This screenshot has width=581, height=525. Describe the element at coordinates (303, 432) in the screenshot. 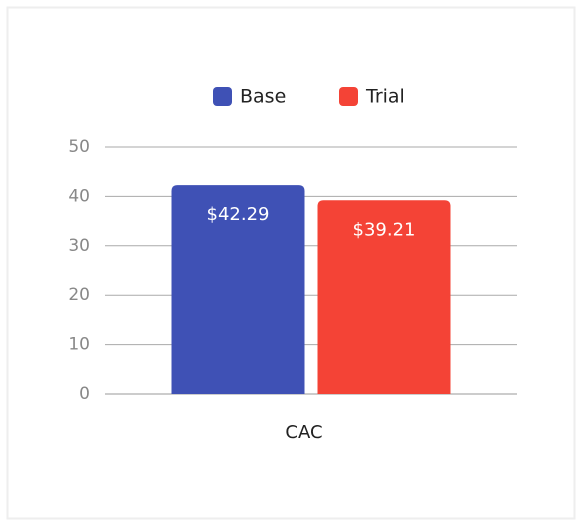

I see `x-tick-label: CAC` at that location.